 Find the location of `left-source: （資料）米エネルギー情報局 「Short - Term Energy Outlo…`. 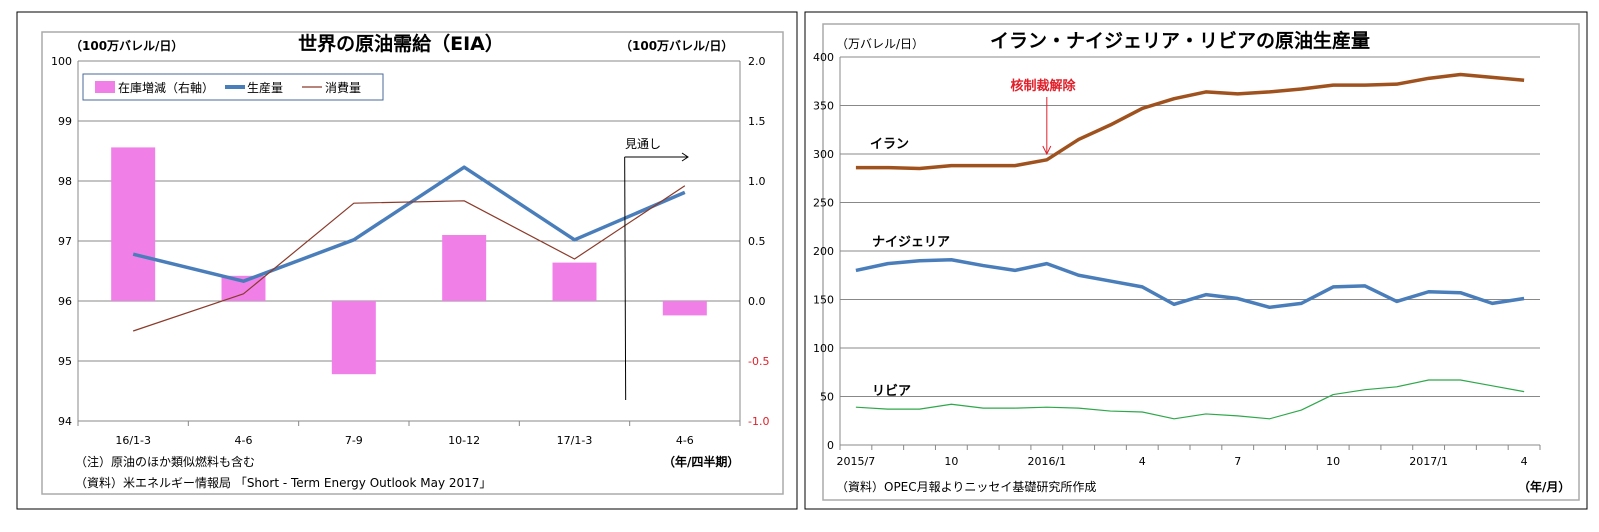

left-source: （資料）米エネルギー情報局 「Short - Term Energy Outlo… is located at coordinates (283, 483).